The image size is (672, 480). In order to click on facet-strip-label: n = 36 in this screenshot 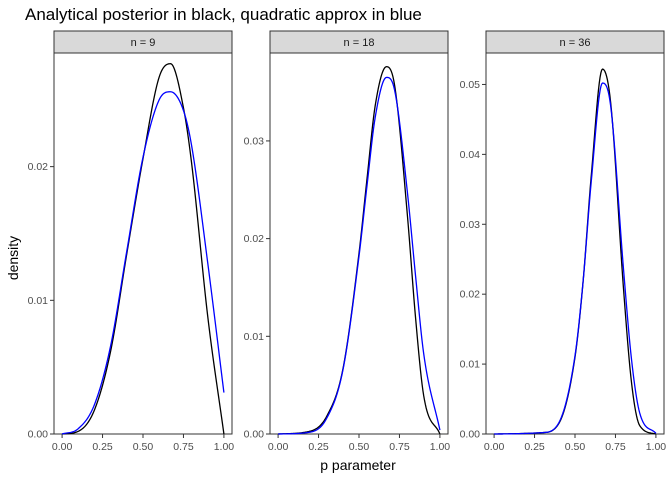, I will do `click(575, 43)`.